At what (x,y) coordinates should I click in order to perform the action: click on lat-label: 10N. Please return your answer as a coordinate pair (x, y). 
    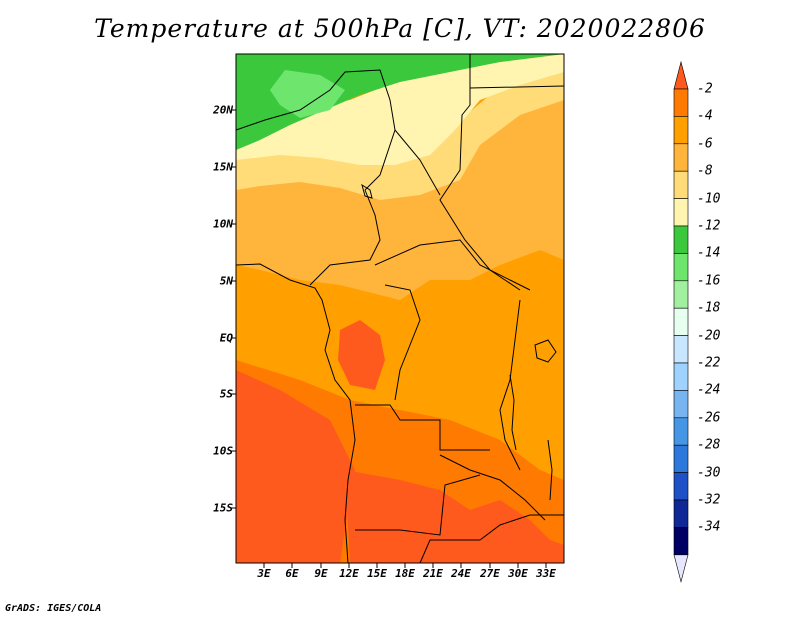
    Looking at the image, I should click on (223, 224).